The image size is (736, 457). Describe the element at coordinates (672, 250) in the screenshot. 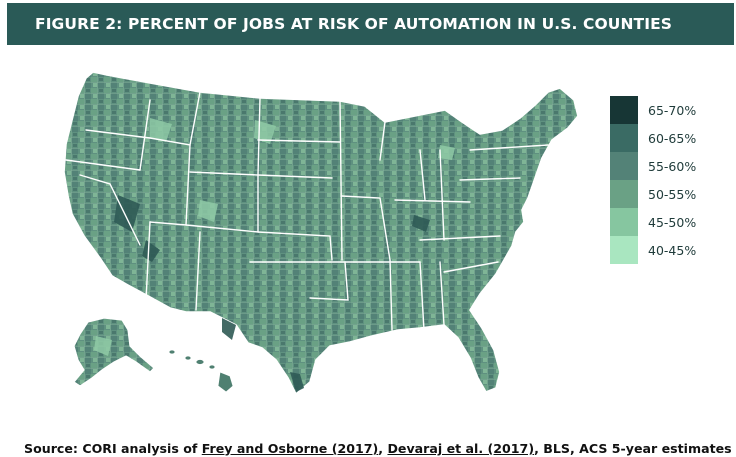

I see `legend-label: 40-45%` at that location.